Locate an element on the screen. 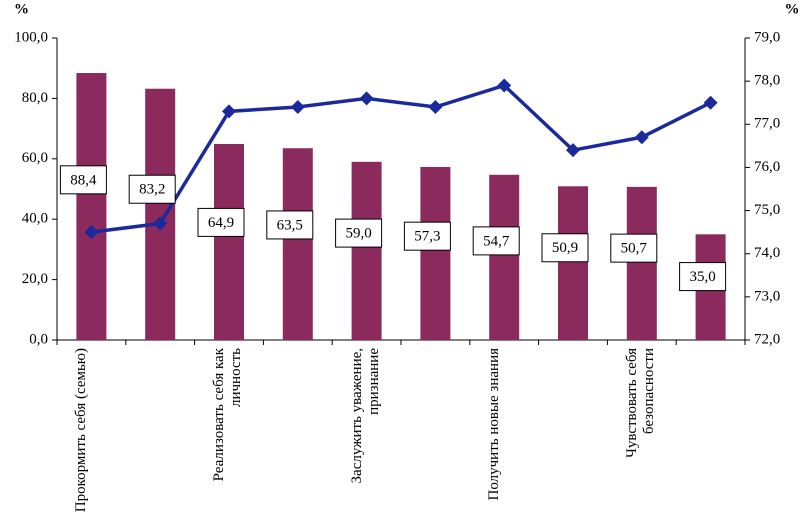 The image size is (806, 520). value-label: 59,0 is located at coordinates (358, 234).